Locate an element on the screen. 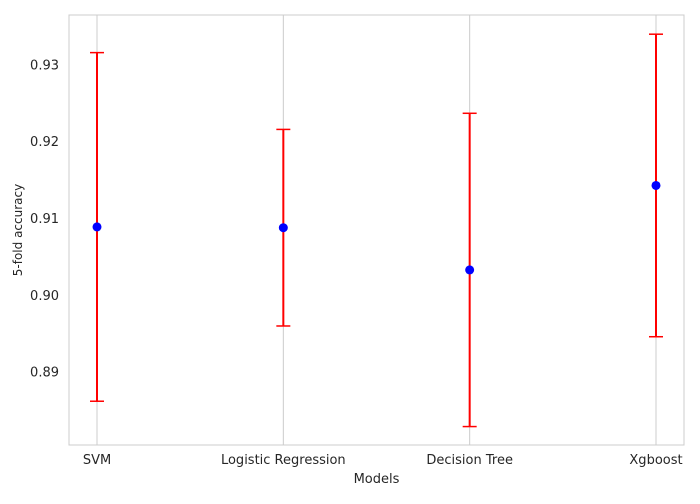  x-tick-label: Logistic Regression is located at coordinates (283, 460).